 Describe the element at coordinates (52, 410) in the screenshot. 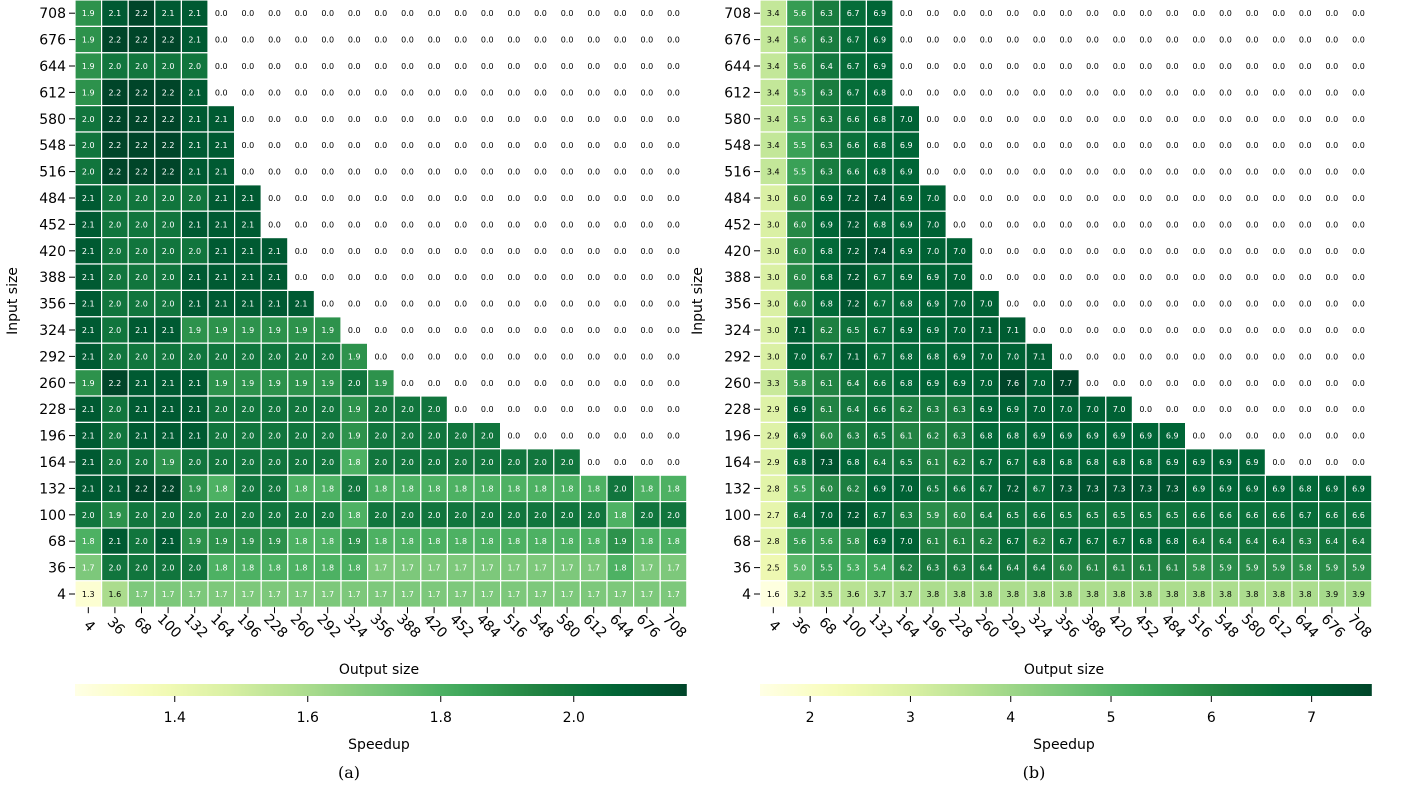

I see `y-tick-label: 228` at that location.